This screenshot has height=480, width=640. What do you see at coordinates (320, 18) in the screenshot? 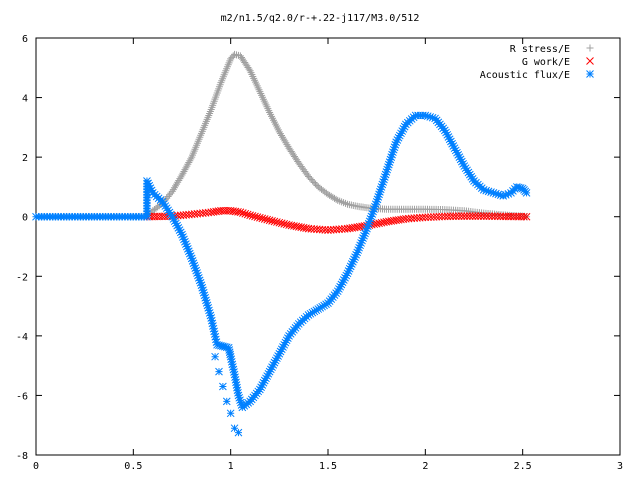
I see `chart-title: m2/n1.5/q2.0/r-+.22-j117/M3.0/512` at bounding box center [320, 18].